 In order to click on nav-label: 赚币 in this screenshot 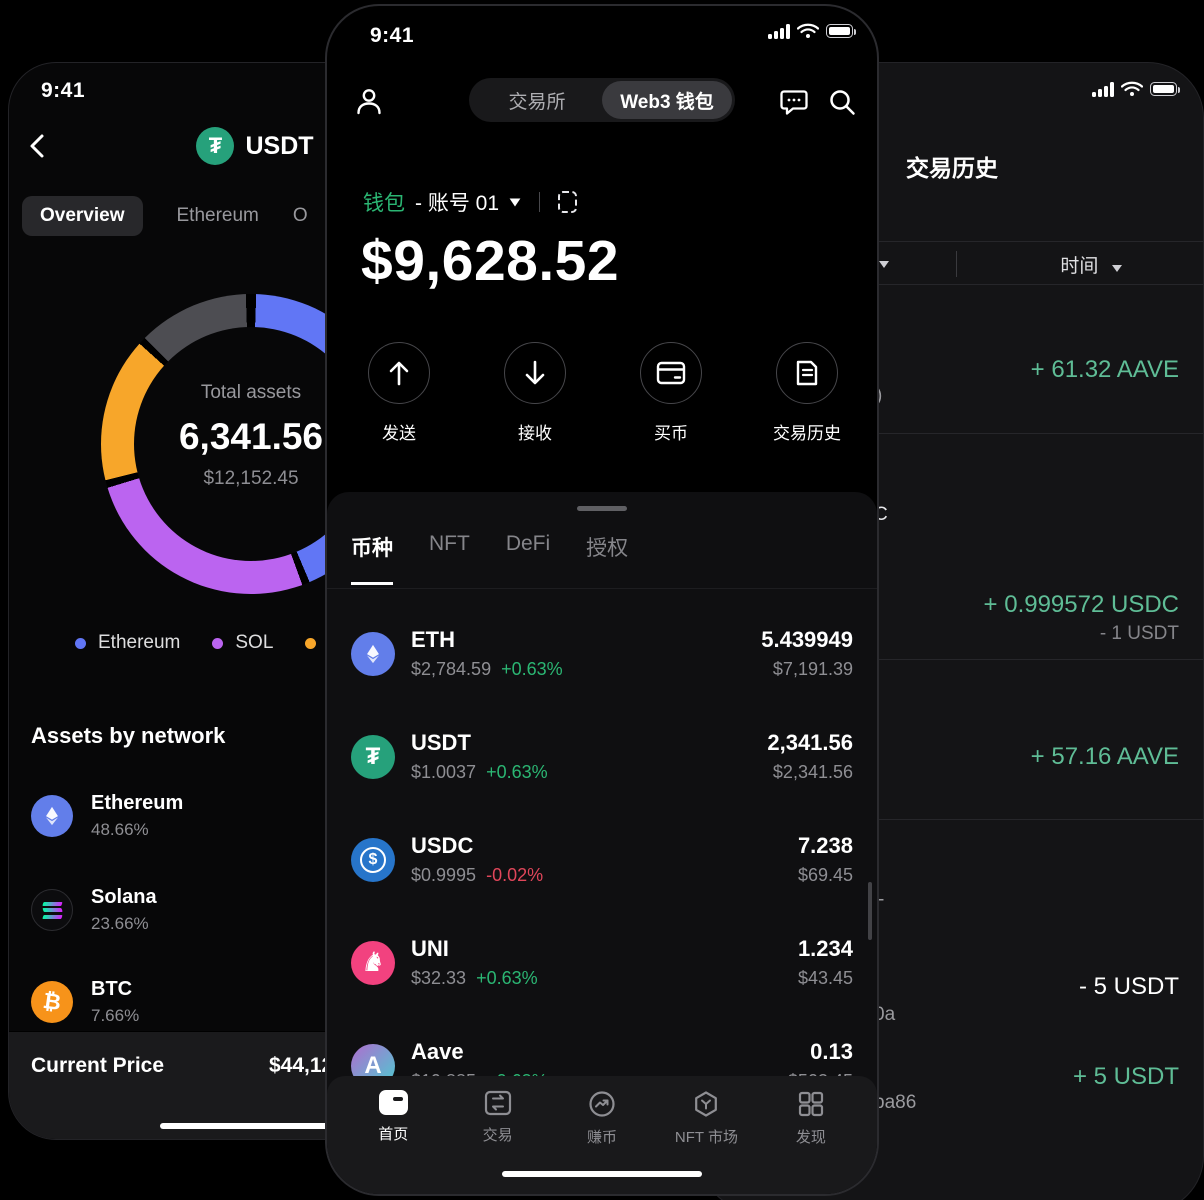, I will do `click(602, 1137)`.